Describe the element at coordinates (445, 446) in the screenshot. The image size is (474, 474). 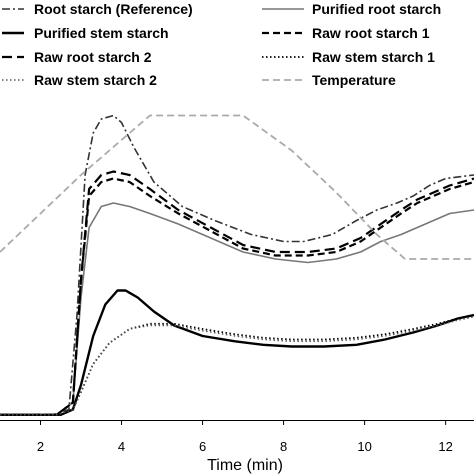
I see `x-tick-label: 12` at that location.